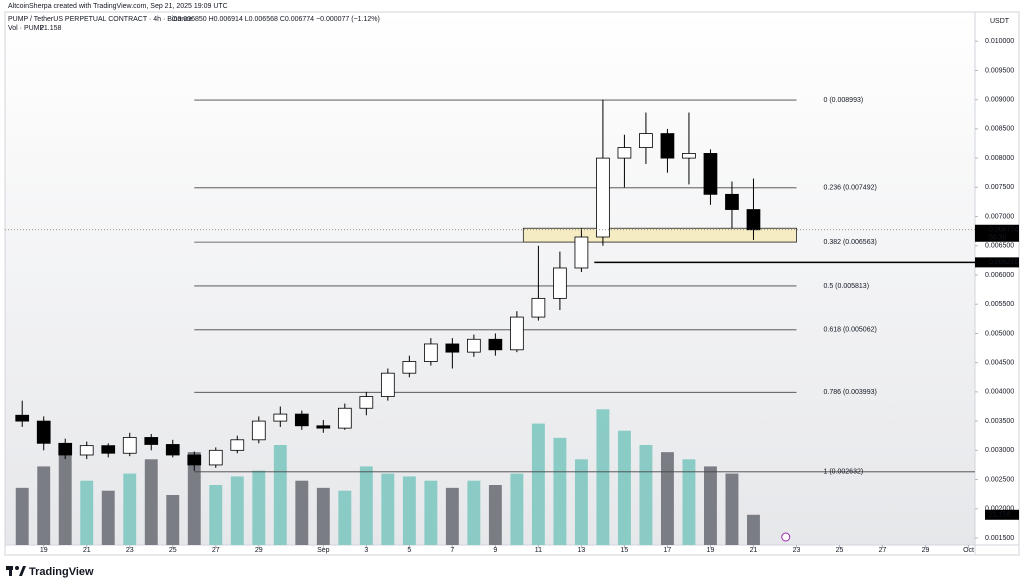  What do you see at coordinates (999, 216) in the screenshot?
I see `y-tick-label: 0.007000` at bounding box center [999, 216].